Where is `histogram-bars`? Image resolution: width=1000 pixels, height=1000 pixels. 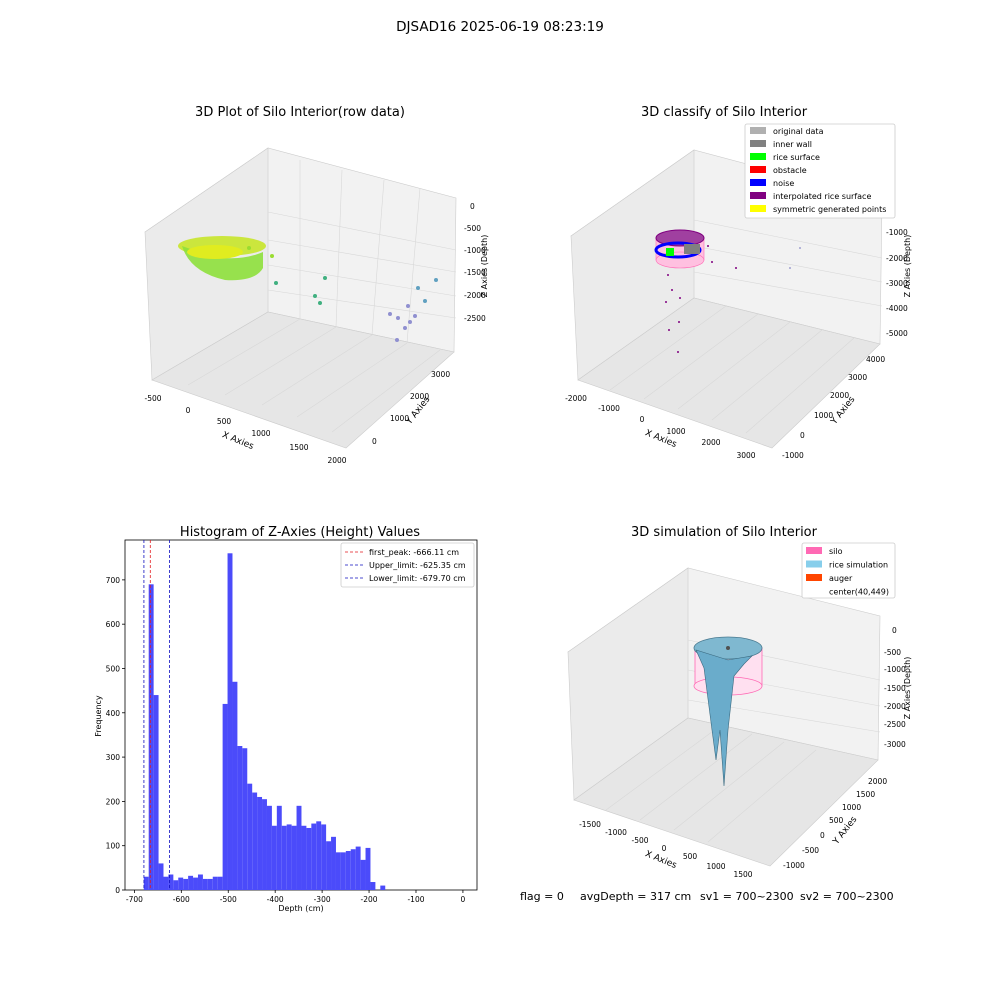
histogram-bars is located at coordinates (264, 721).